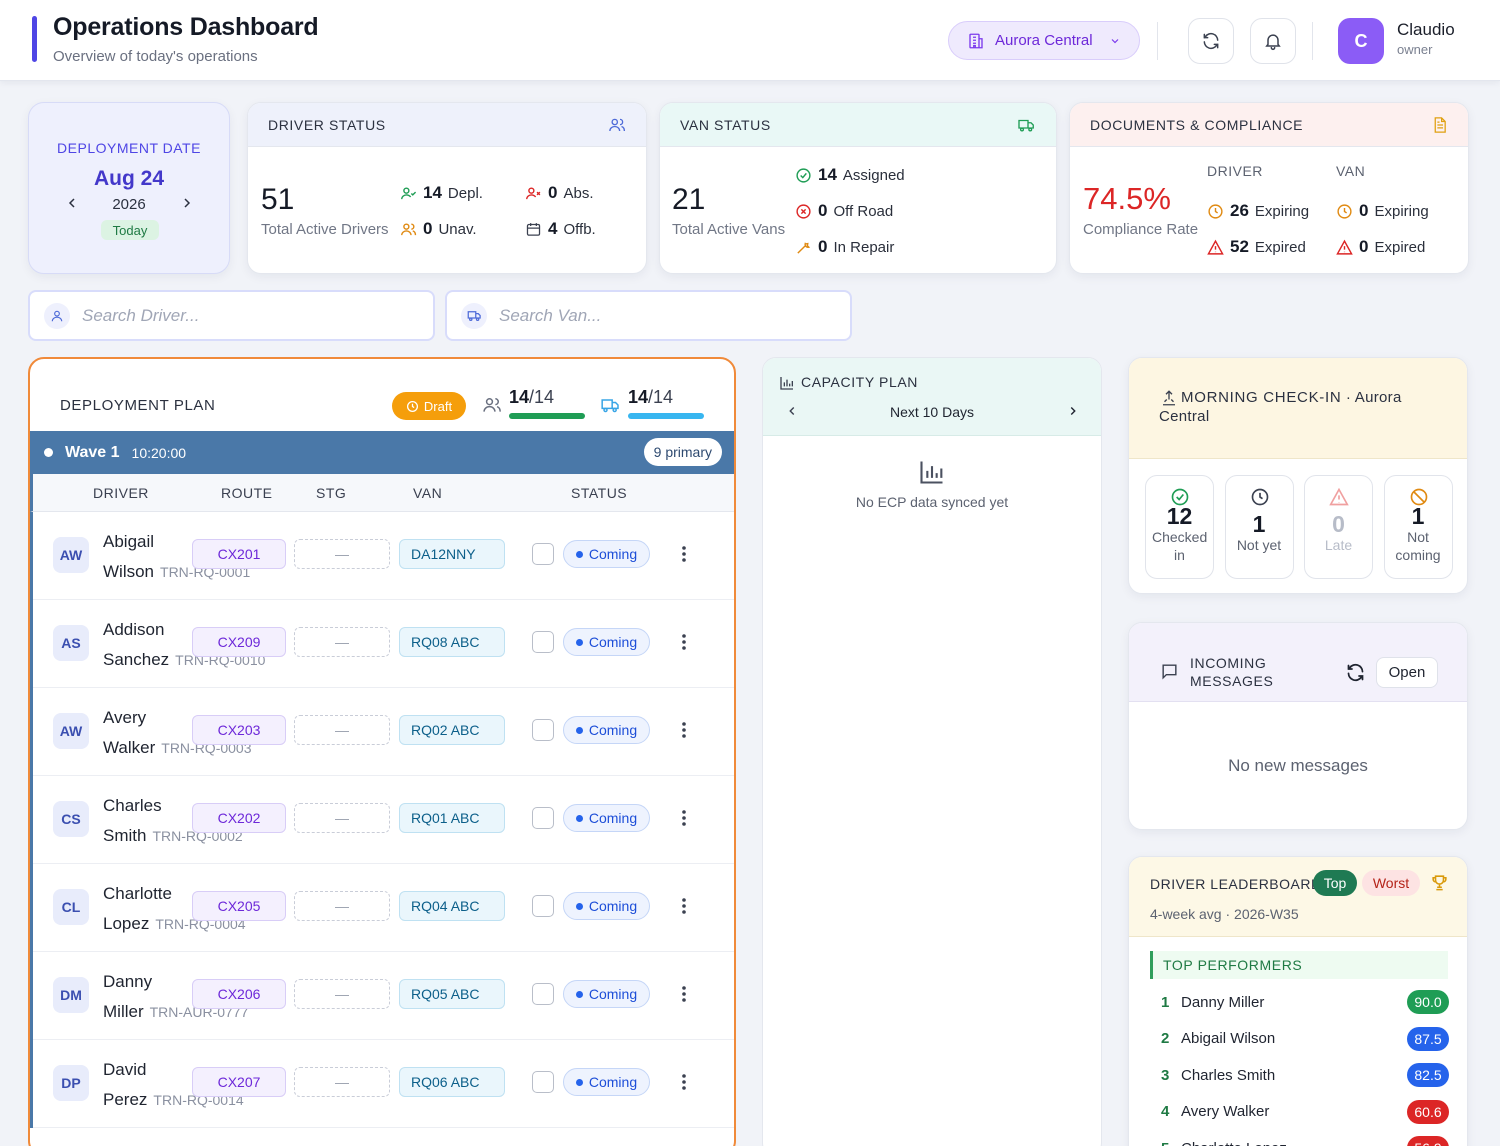 This screenshot has height=1146, width=1500. I want to click on driver-first-name: David, so click(125, 1069).